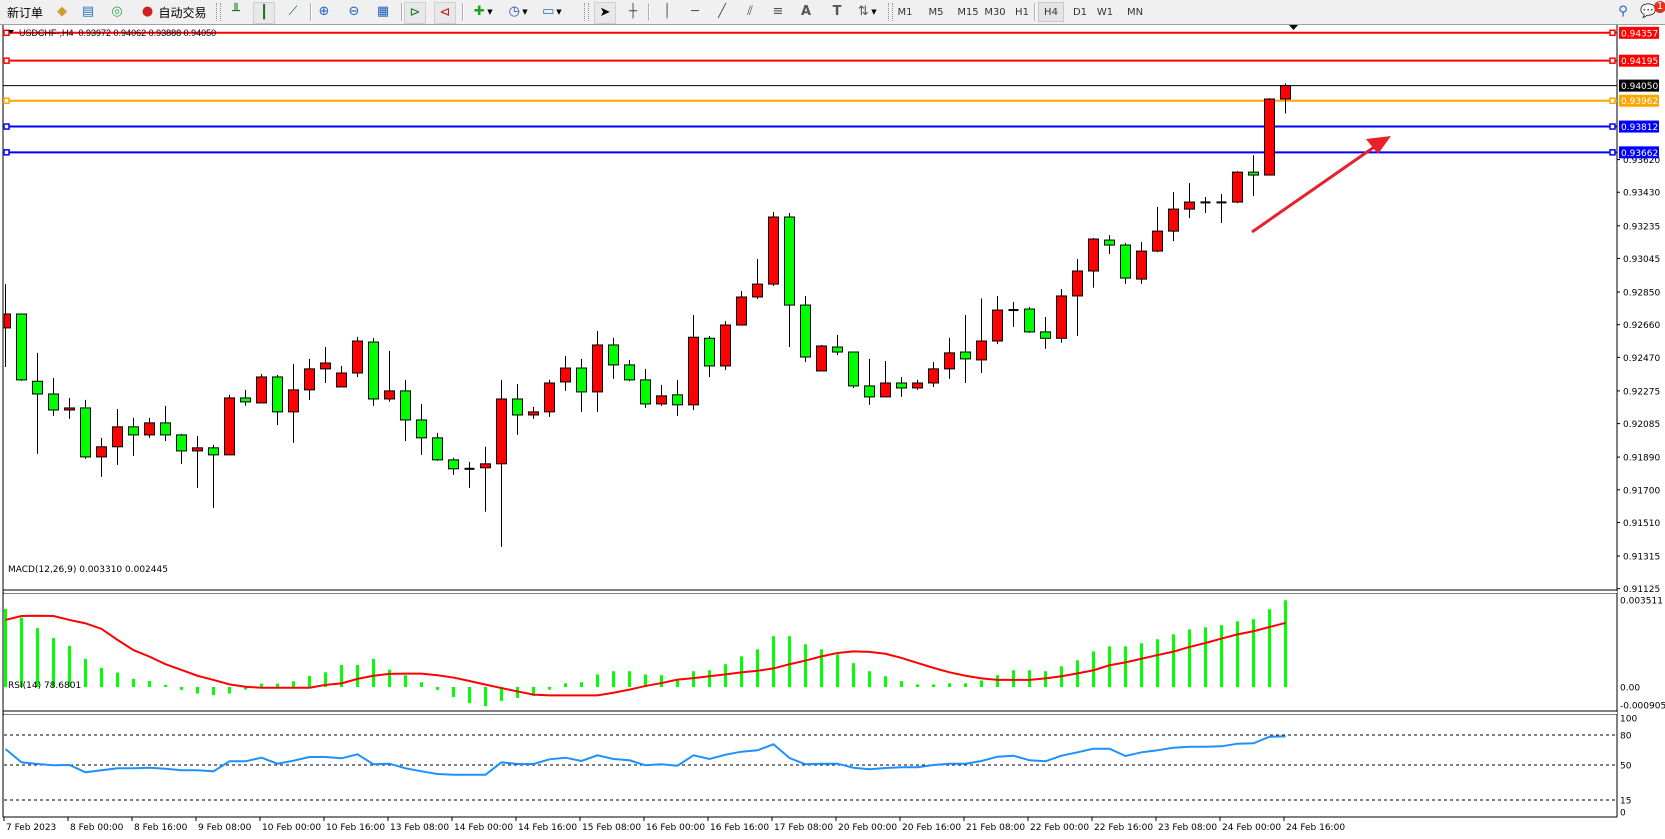 The height and width of the screenshot is (839, 1665). I want to click on timeframe-m15-button: M15, so click(968, 12).